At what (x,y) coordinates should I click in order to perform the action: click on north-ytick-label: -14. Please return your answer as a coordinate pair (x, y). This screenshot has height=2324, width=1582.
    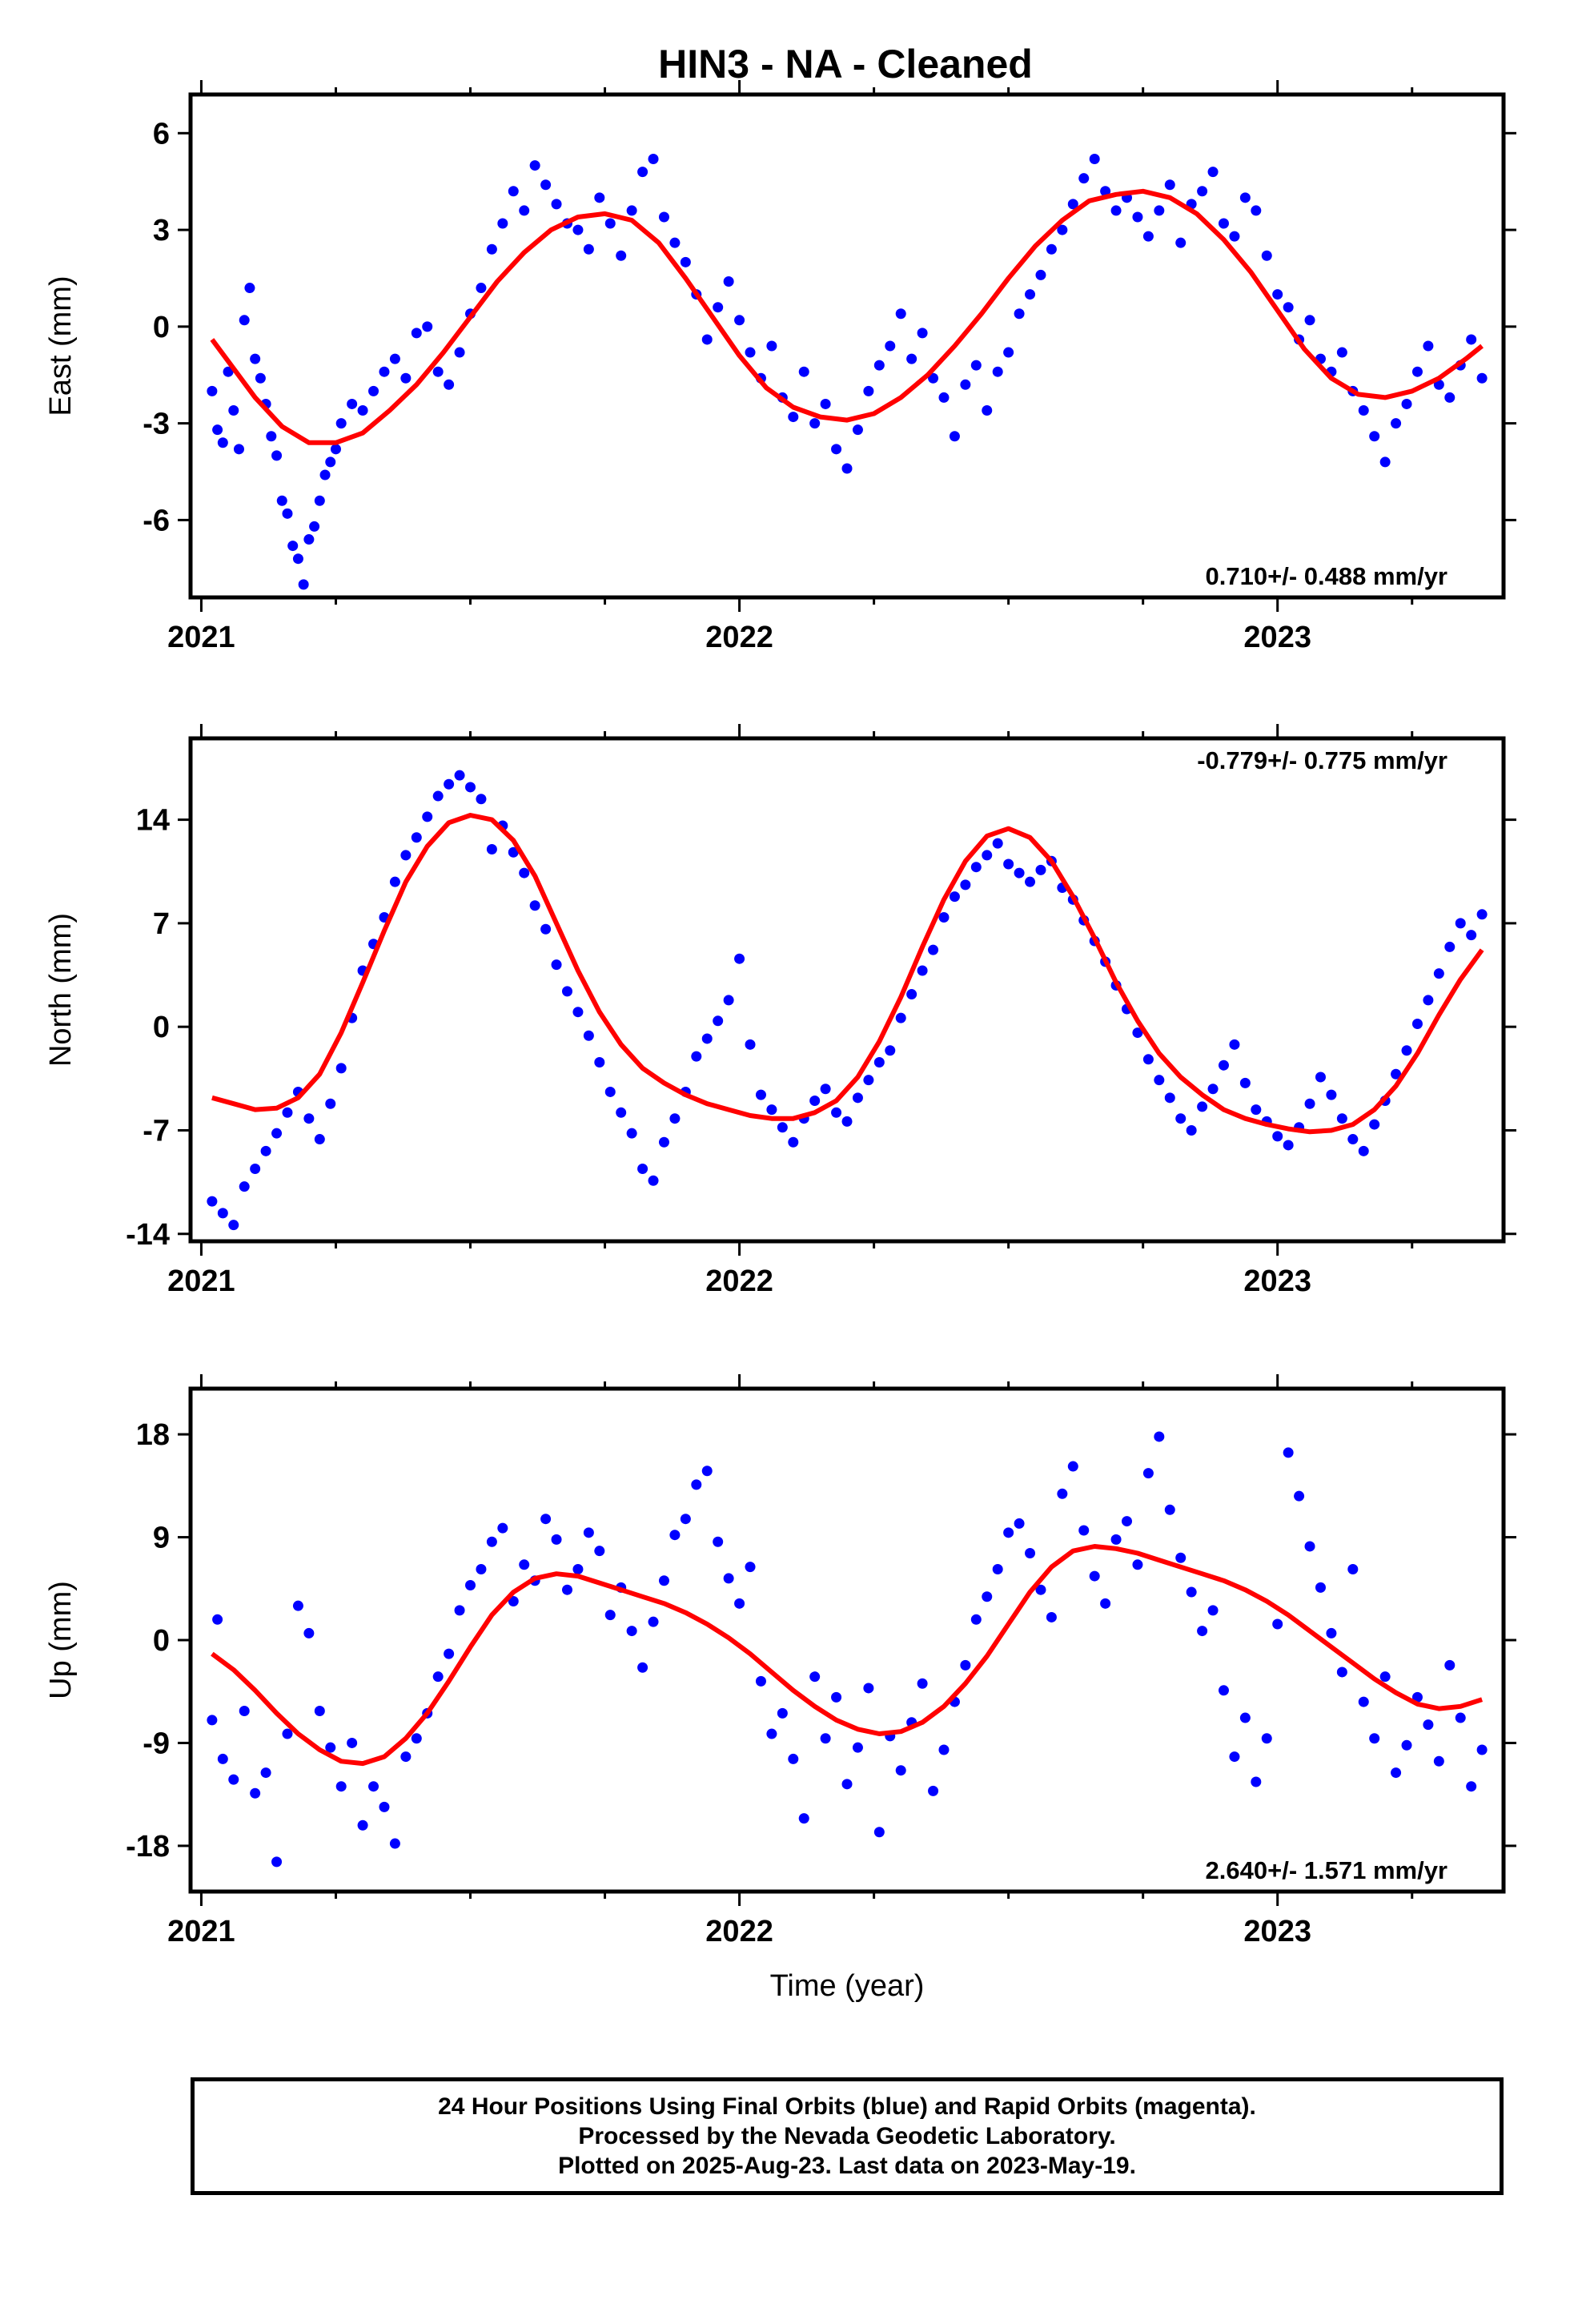
    Looking at the image, I should click on (148, 1235).